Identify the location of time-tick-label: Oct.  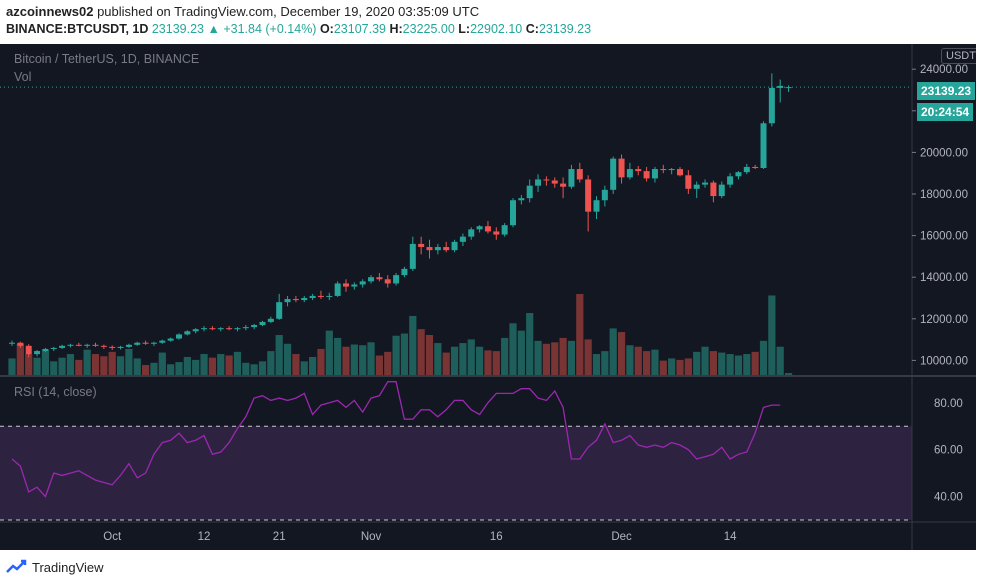
(112, 537).